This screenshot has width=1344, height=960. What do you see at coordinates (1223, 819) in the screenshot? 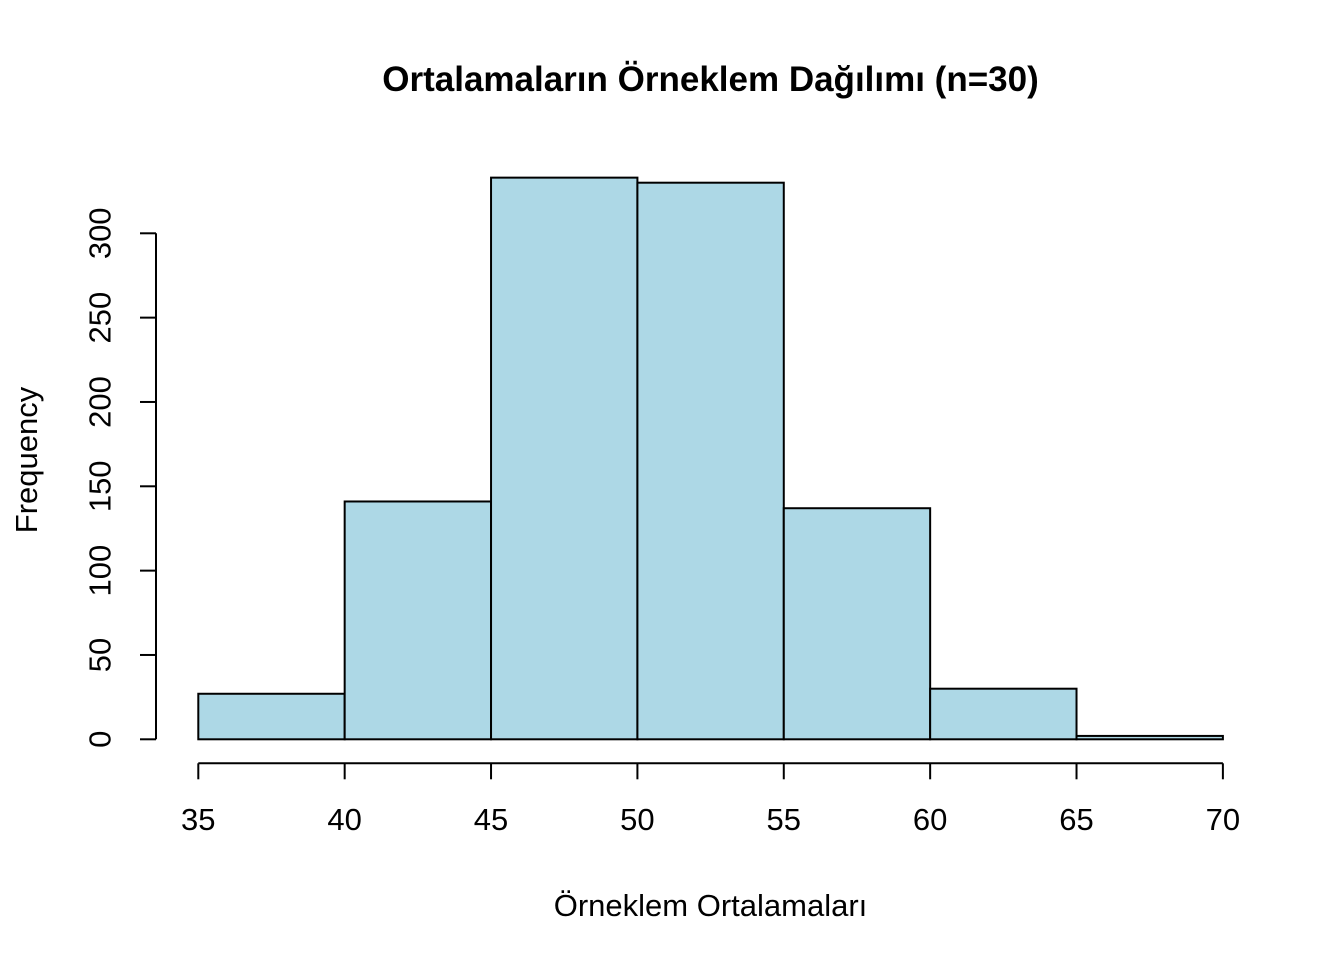
I see `x-tick-label: 70` at bounding box center [1223, 819].